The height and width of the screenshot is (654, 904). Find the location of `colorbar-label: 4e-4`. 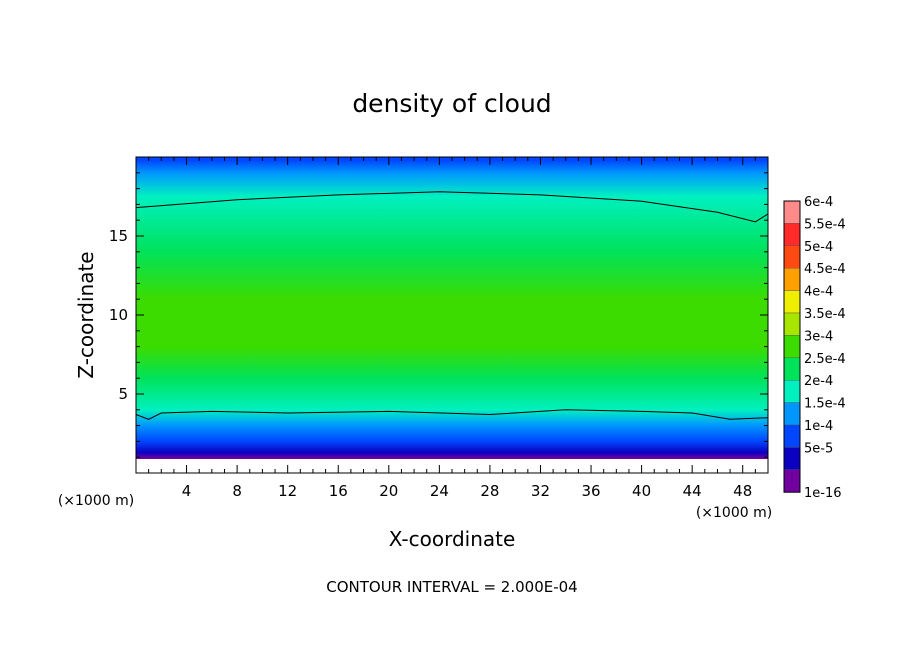

colorbar-label: 4e-4 is located at coordinates (818, 292).